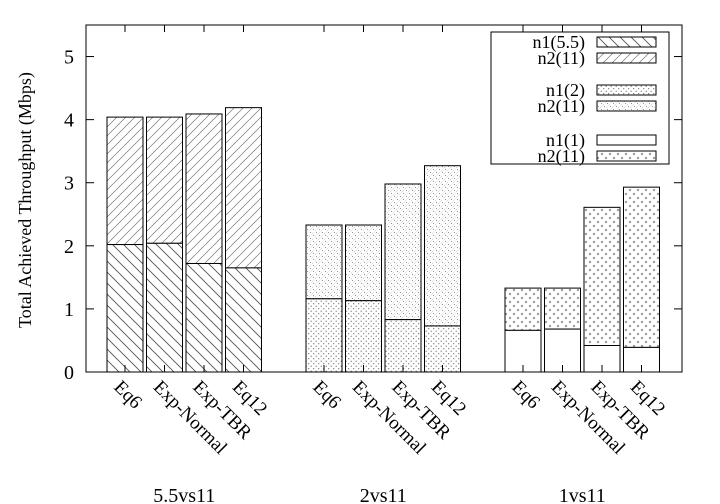  I want to click on legend-label: n1(5.5), so click(559, 42).